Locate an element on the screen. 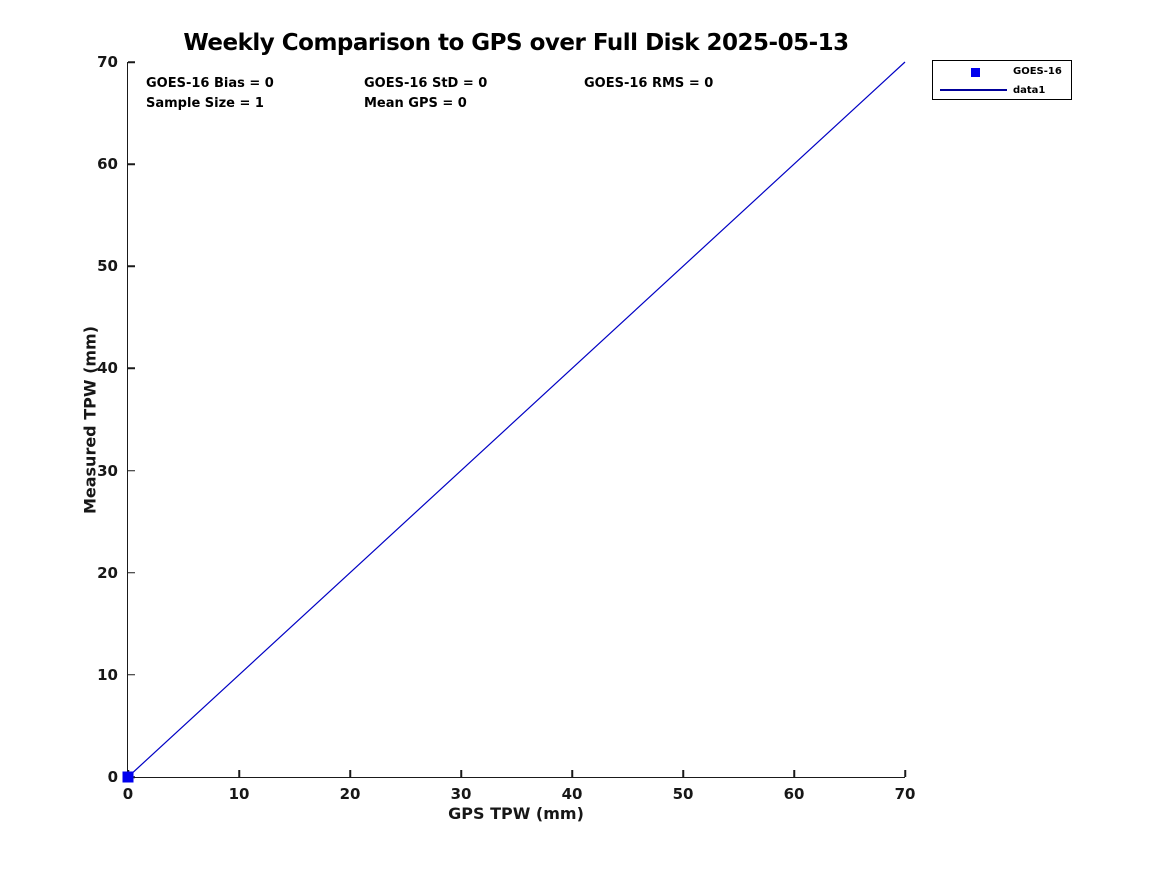 The width and height of the screenshot is (1167, 875). x-tick-label: 50 is located at coordinates (683, 794).